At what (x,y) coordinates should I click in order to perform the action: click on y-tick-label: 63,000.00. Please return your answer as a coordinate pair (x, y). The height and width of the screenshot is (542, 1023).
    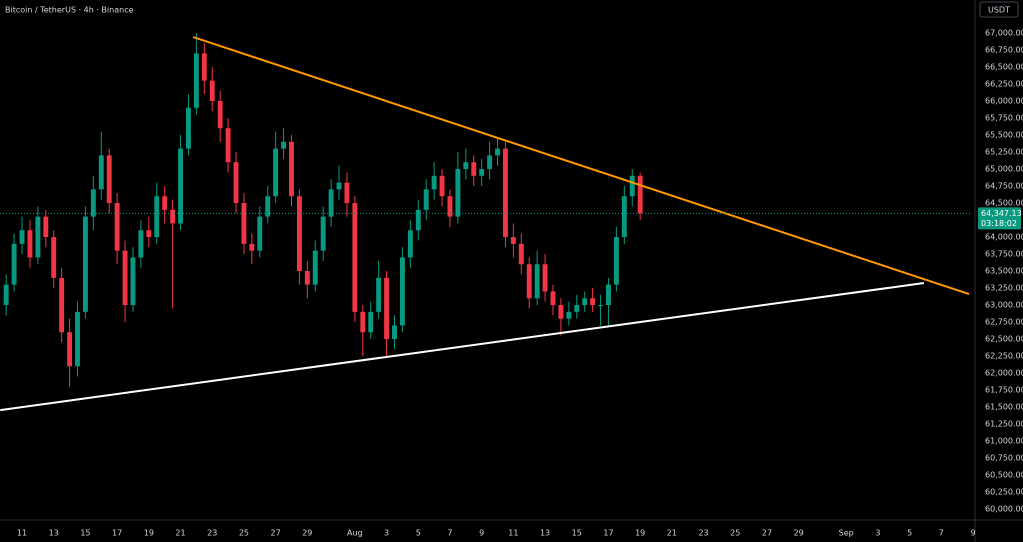
    Looking at the image, I should click on (1004, 305).